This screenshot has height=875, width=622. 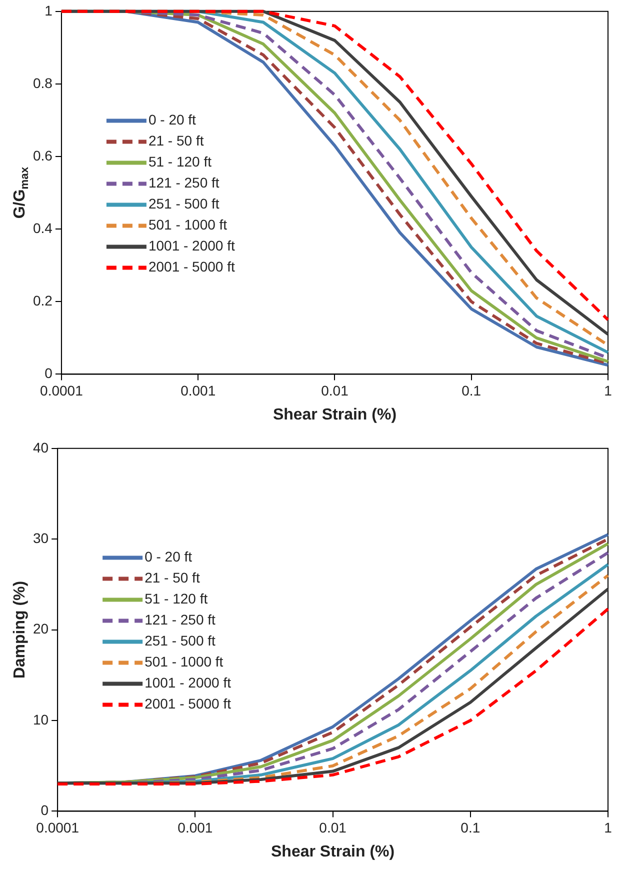 What do you see at coordinates (48, 10) in the screenshot?
I see `y-tick-label: 1` at bounding box center [48, 10].